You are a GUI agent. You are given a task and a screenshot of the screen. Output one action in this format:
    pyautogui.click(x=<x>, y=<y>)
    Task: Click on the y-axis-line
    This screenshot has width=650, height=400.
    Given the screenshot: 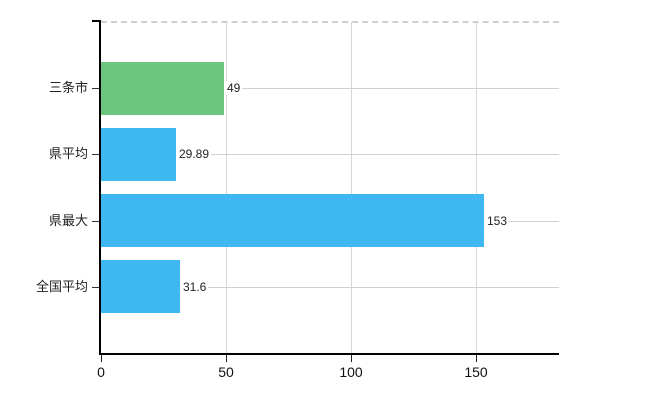 What is the action you would take?
    pyautogui.click(x=100, y=187)
    